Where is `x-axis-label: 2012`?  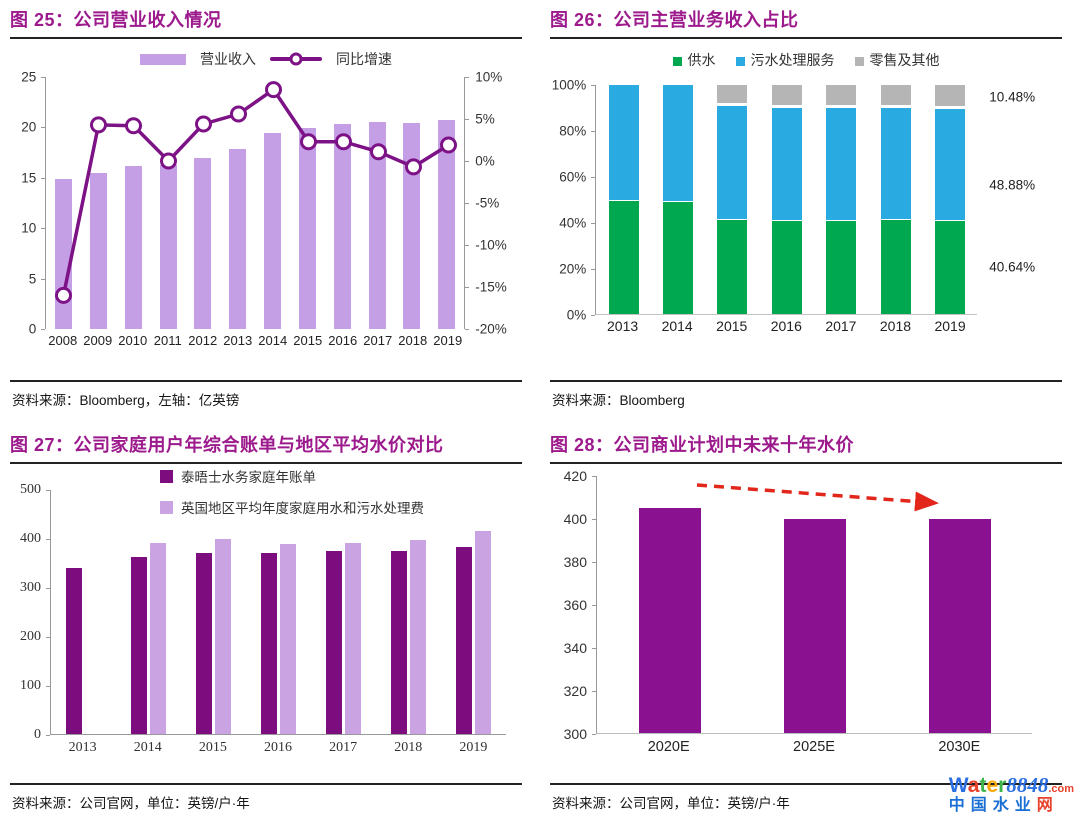
x-axis-label: 2012 is located at coordinates (203, 340).